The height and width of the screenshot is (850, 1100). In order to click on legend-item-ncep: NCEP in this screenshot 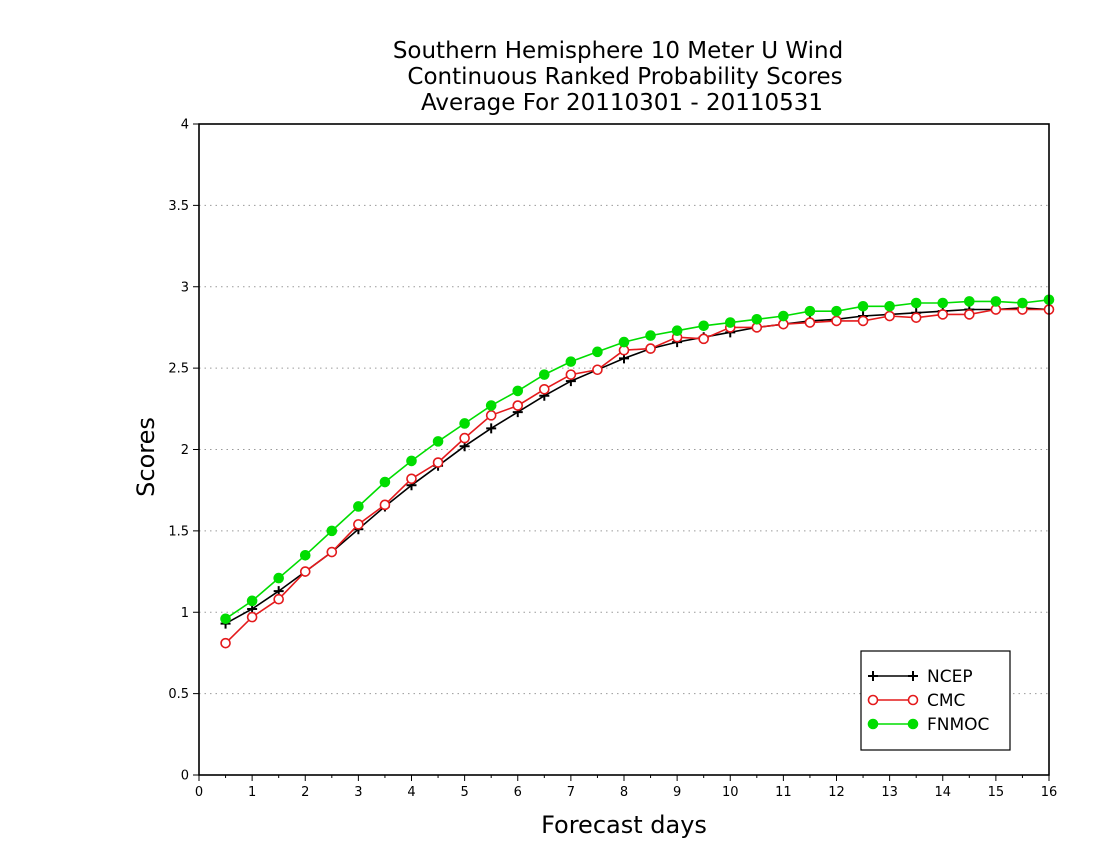, I will do `click(920, 677)`.